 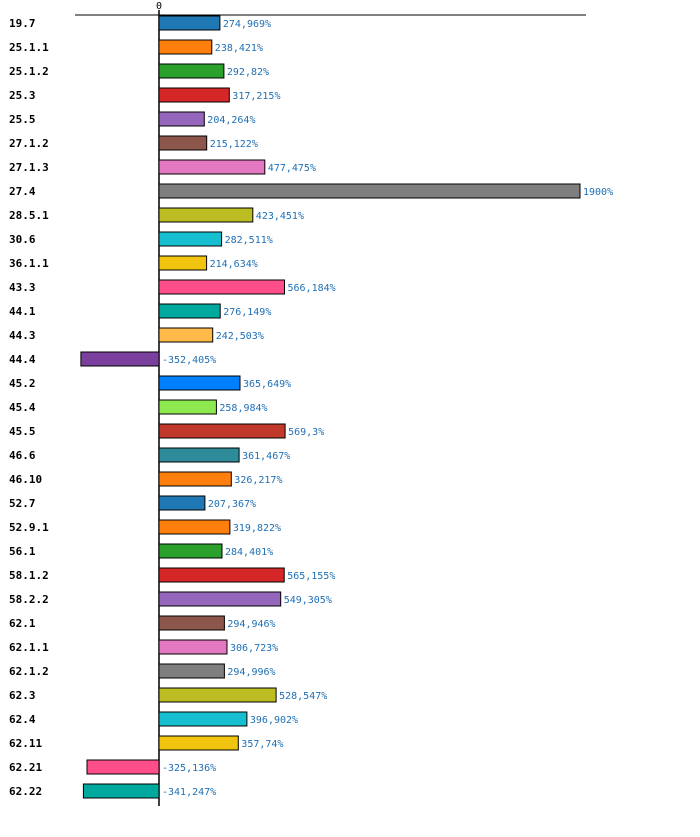 What do you see at coordinates (311, 576) in the screenshot?
I see `value-label: 565,155%` at bounding box center [311, 576].